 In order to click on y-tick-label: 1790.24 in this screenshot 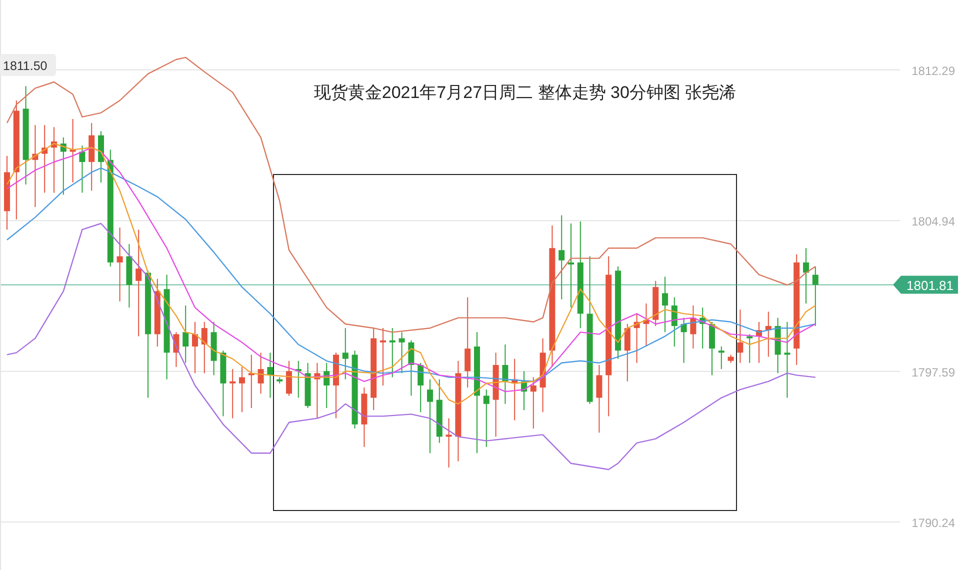, I will do `click(934, 523)`.